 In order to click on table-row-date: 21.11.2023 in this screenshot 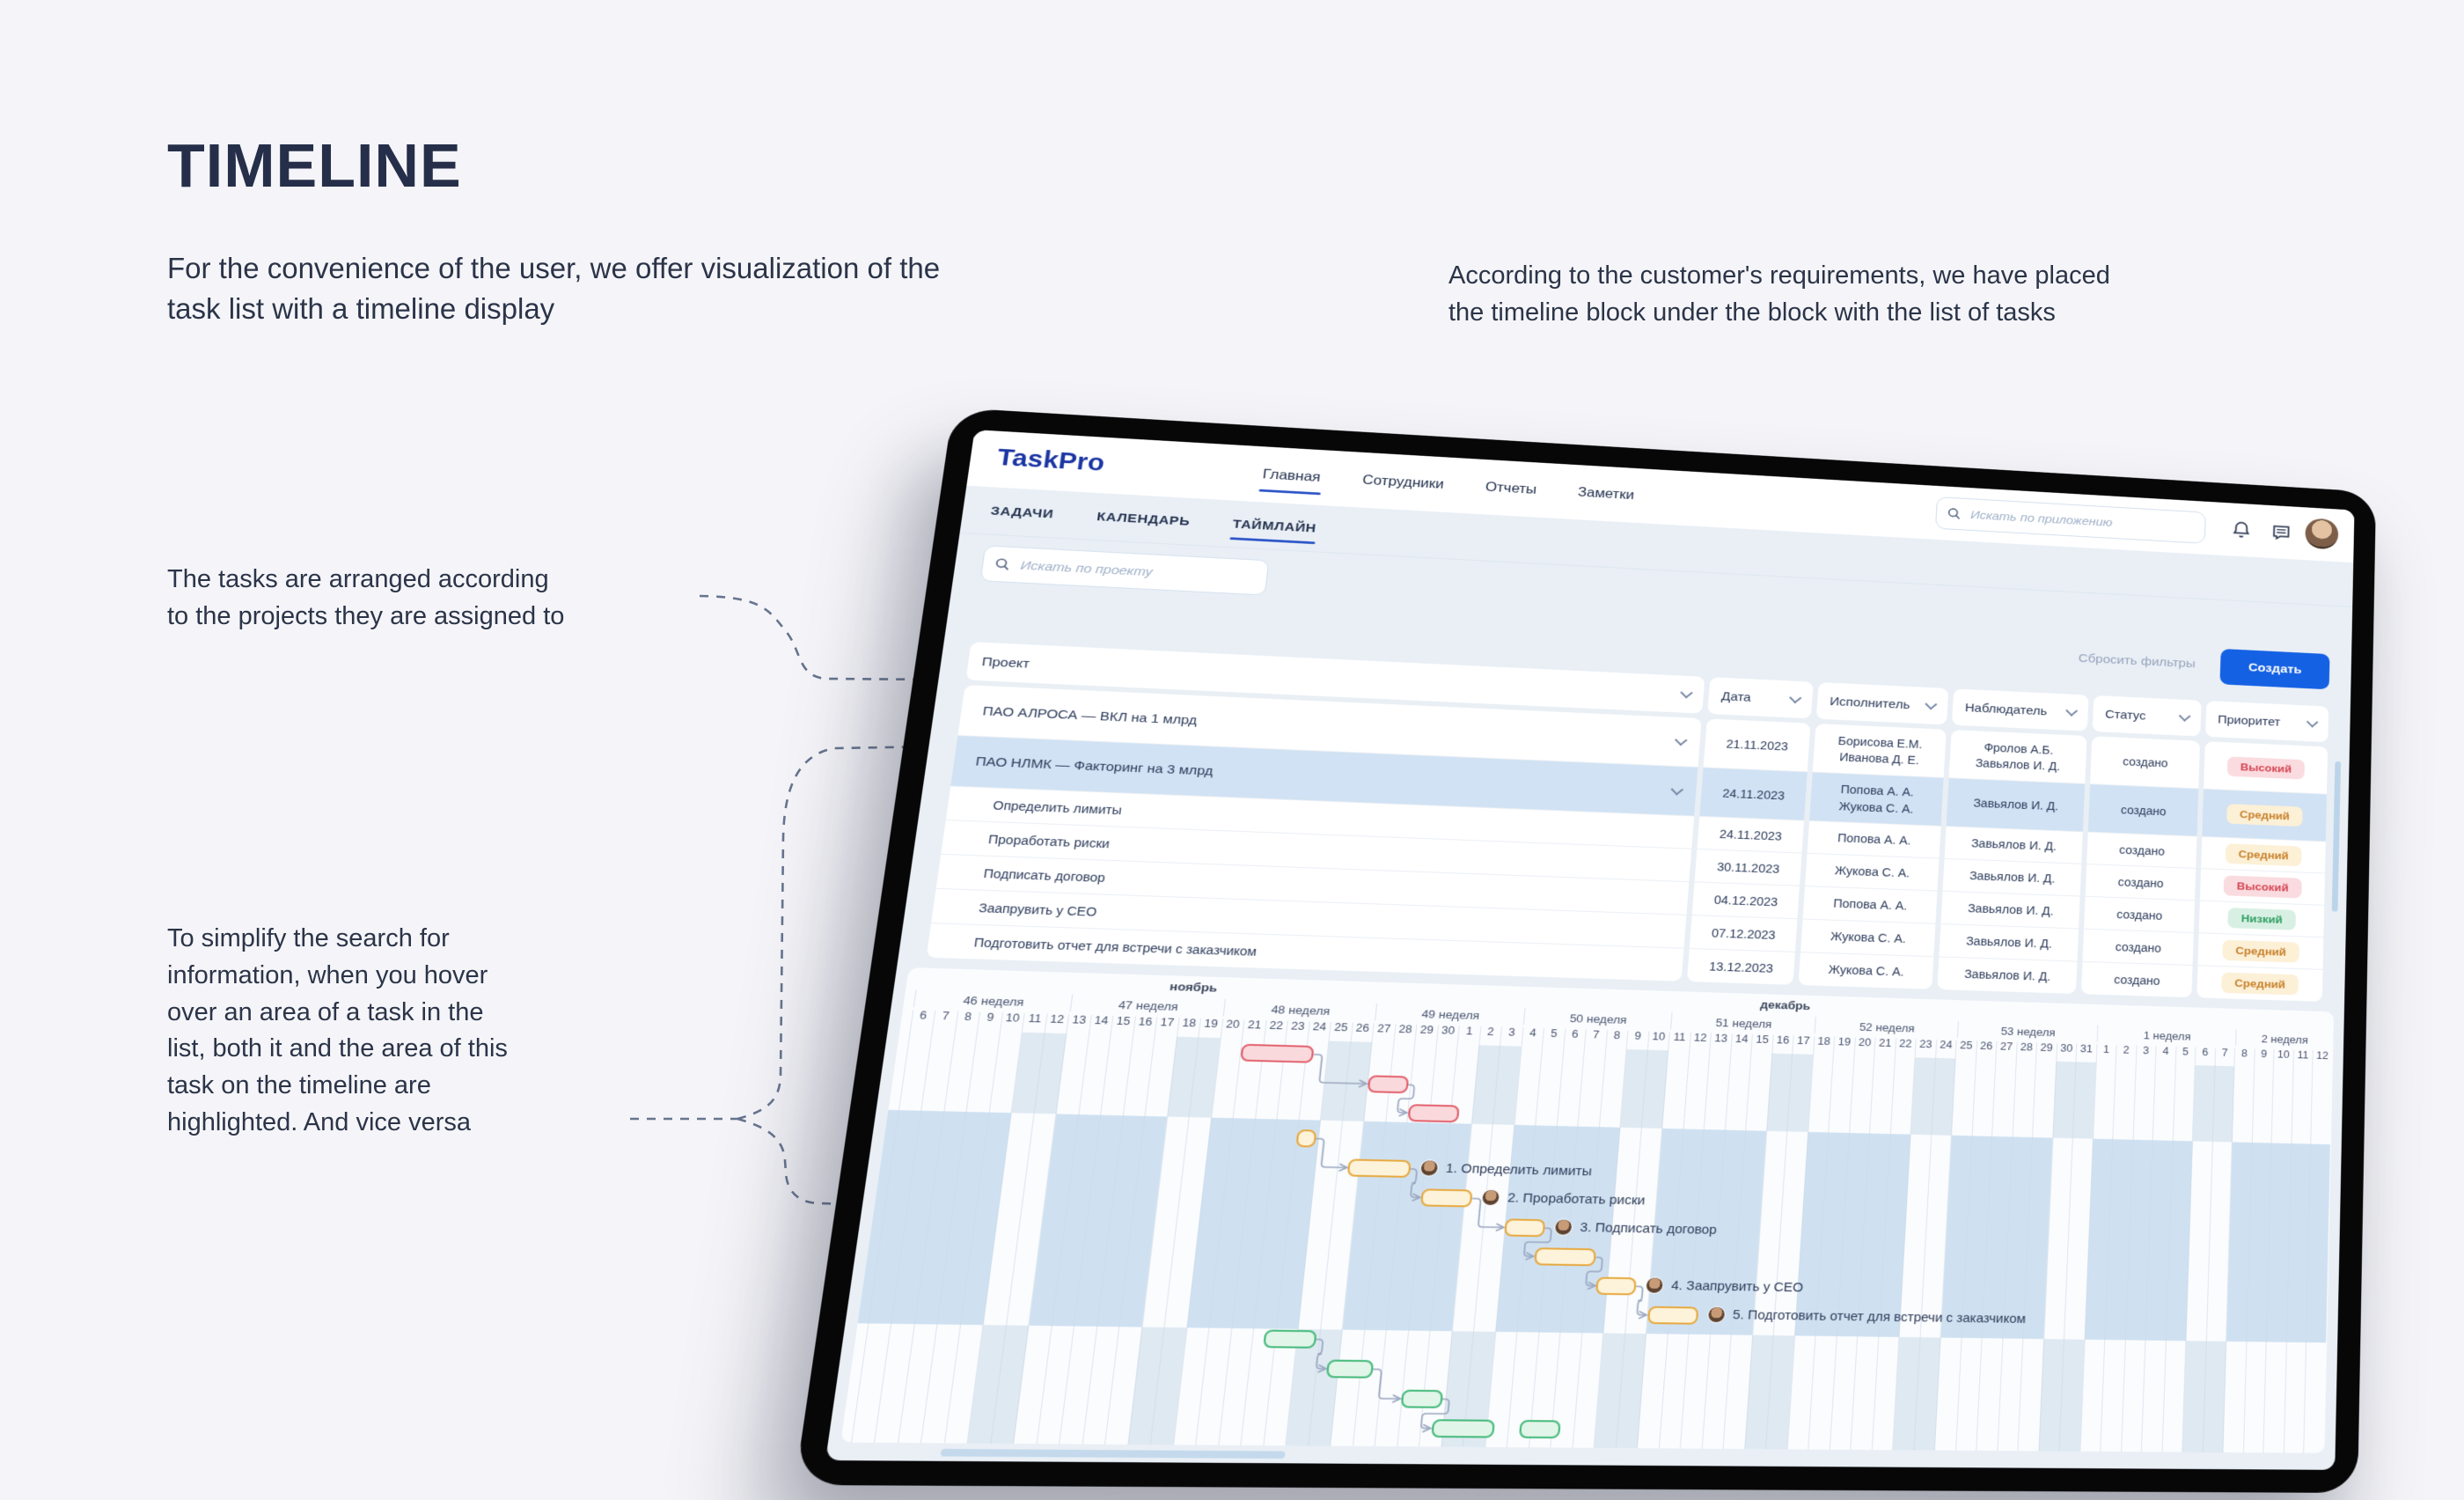, I will do `click(1757, 745)`.